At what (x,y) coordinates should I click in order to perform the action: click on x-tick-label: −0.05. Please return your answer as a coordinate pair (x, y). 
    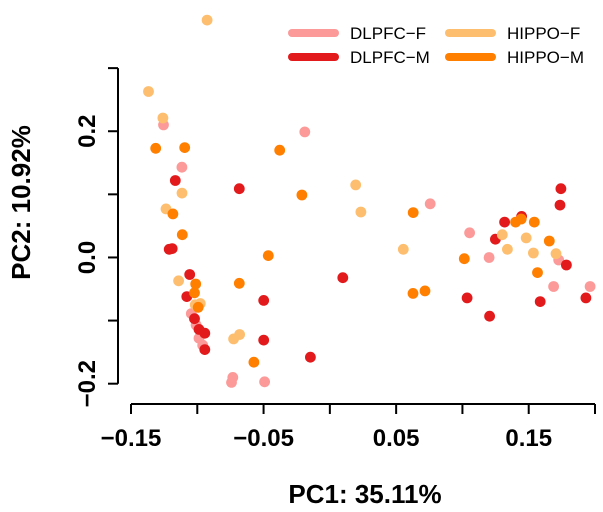
    Looking at the image, I should click on (263, 438).